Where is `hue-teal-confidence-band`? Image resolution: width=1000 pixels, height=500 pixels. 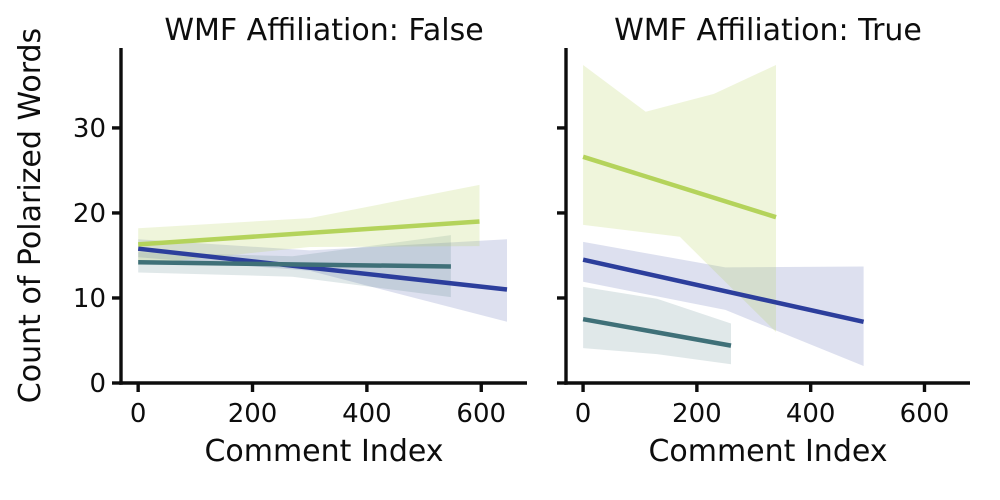 hue-teal-confidence-band is located at coordinates (657, 325).